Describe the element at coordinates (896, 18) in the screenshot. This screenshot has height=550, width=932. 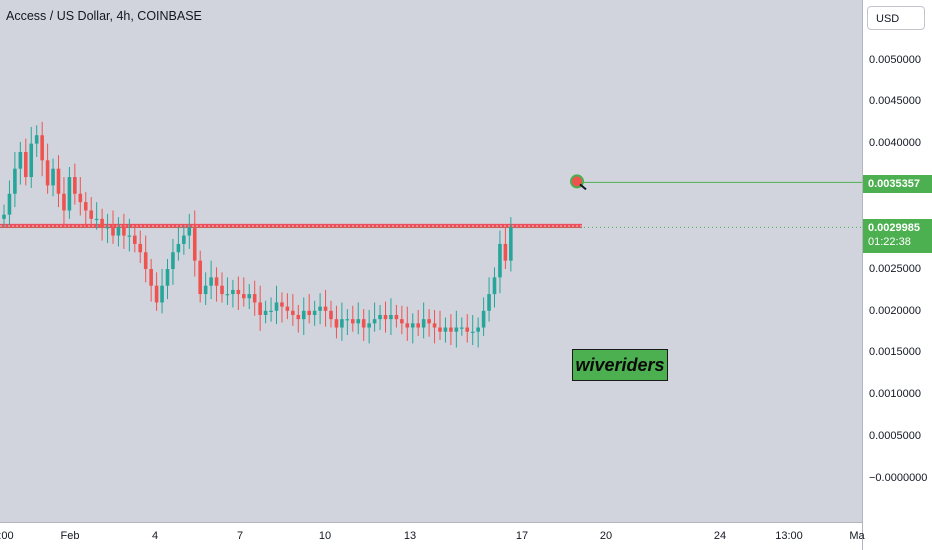
I see `currency-button: USD` at that location.